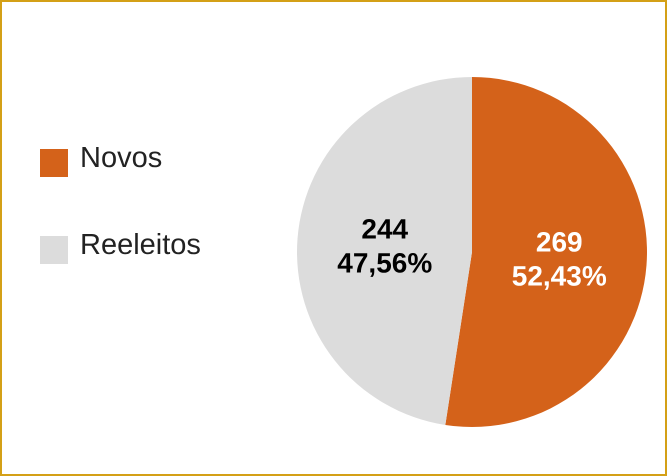 The image size is (667, 476). Describe the element at coordinates (384, 245) in the screenshot. I see `data-label: 244 47,56%` at that location.